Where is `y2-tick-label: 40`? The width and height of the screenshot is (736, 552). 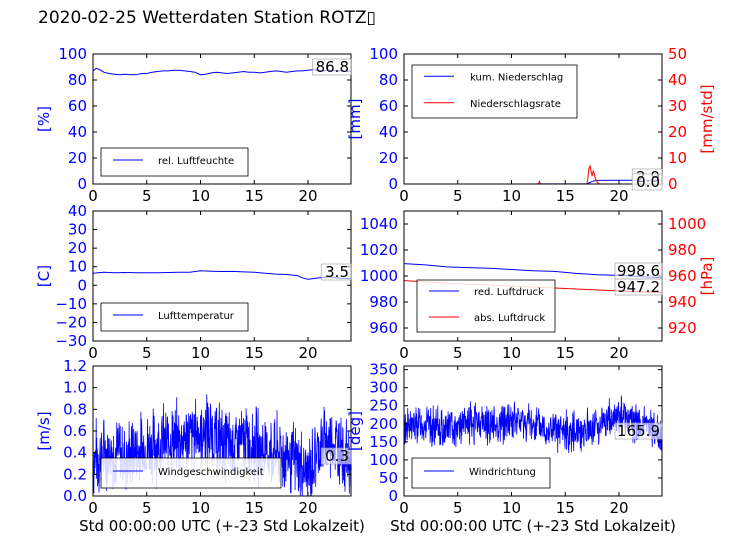 y2-tick-label: 40 is located at coordinates (677, 80).